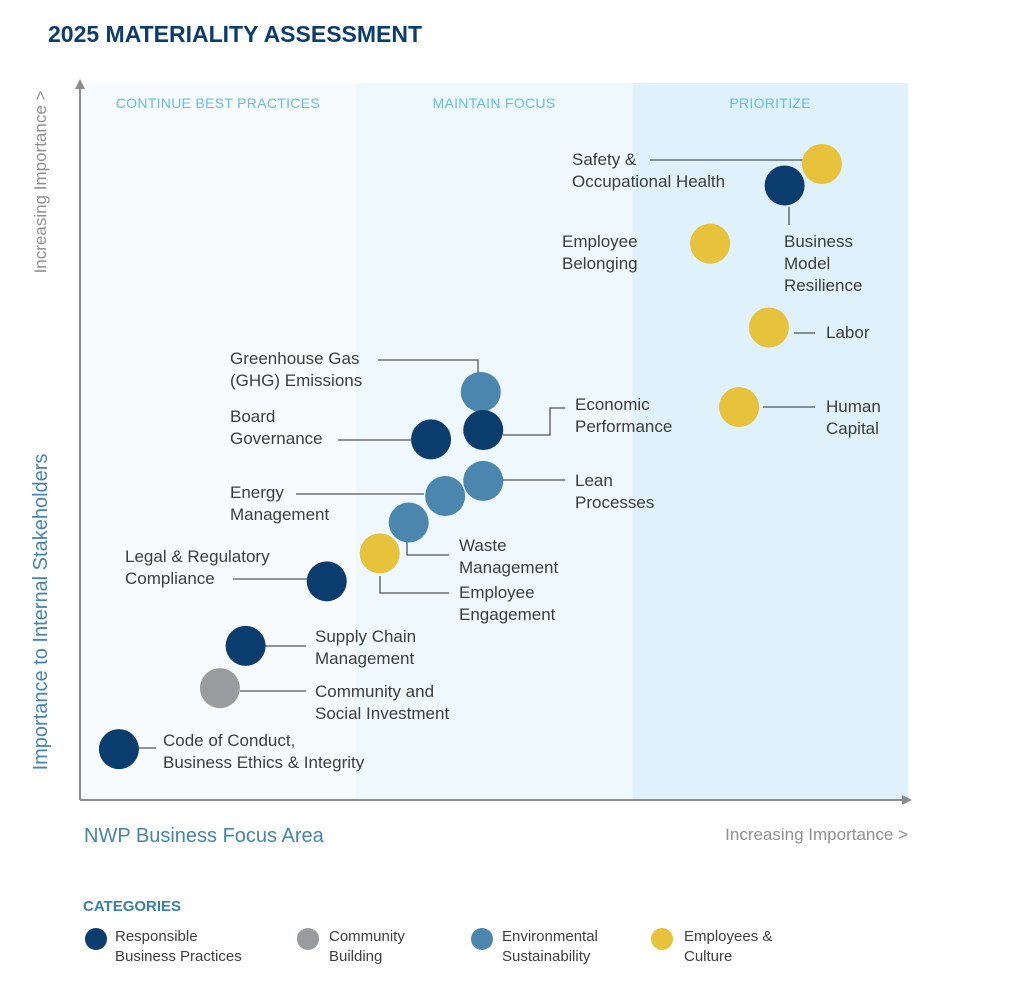 The image size is (1024, 981). Describe the element at coordinates (728, 936) in the screenshot. I see `legend-label-line: Employees &` at that location.